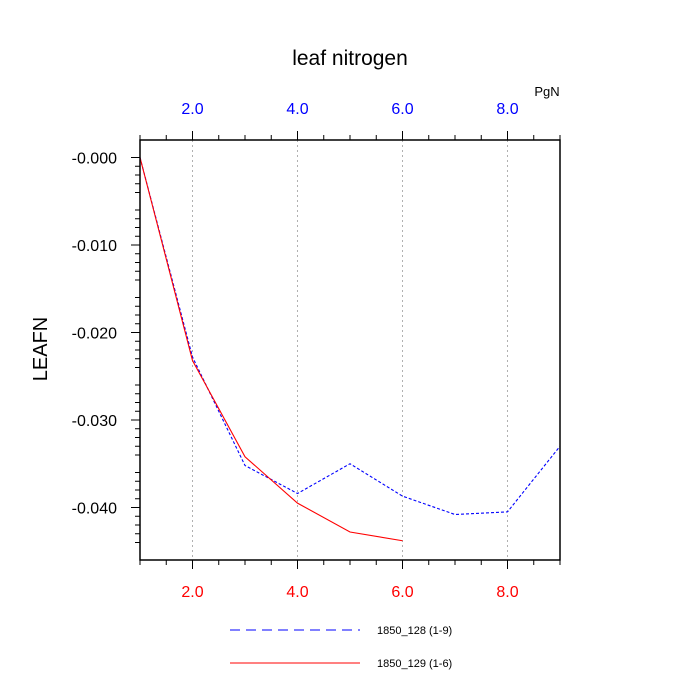 The width and height of the screenshot is (700, 700). What do you see at coordinates (94, 159) in the screenshot?
I see `y-tick-label: -0.000` at bounding box center [94, 159].